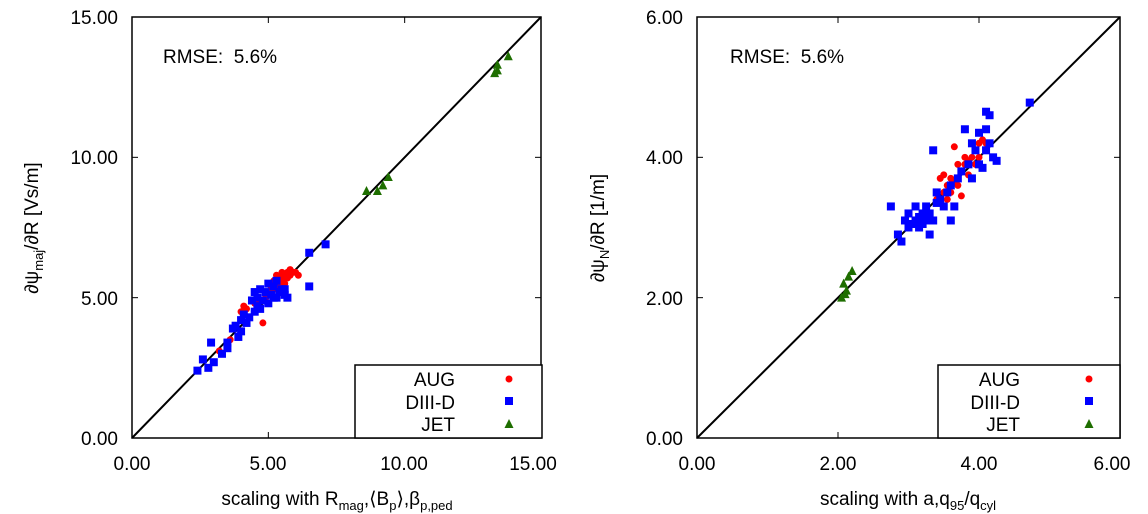  Describe the element at coordinates (430, 403) in the screenshot. I see `legend-label-diiid: DIII-D` at that location.